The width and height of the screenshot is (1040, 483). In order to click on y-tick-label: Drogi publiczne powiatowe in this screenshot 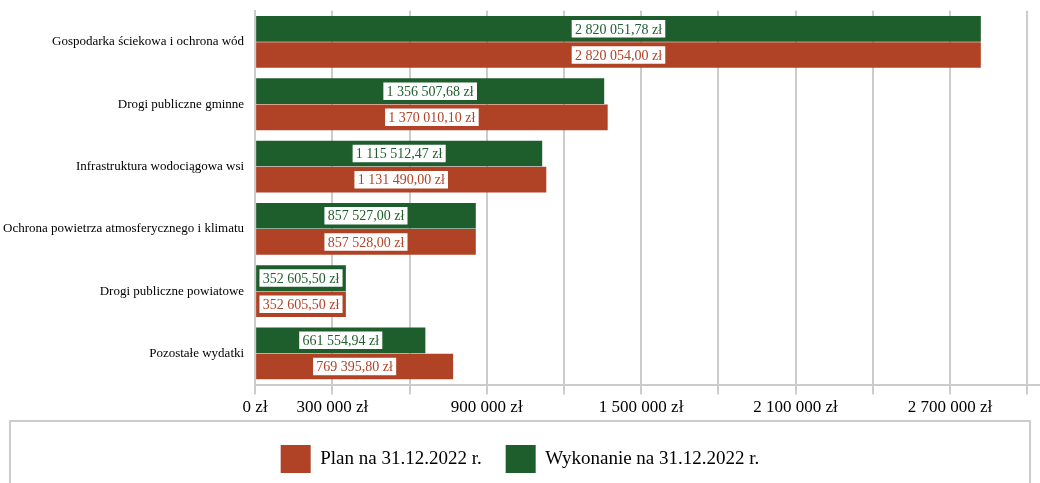, I will do `click(172, 290)`.